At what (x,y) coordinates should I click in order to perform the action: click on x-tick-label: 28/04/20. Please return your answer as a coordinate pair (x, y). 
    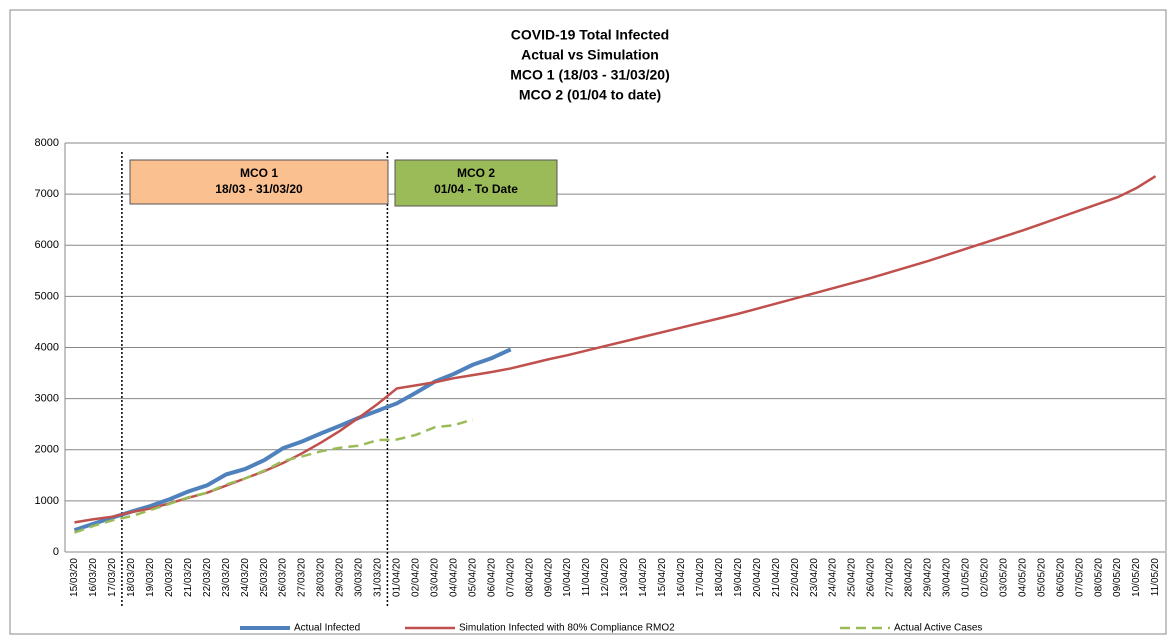
    Looking at the image, I should click on (909, 577).